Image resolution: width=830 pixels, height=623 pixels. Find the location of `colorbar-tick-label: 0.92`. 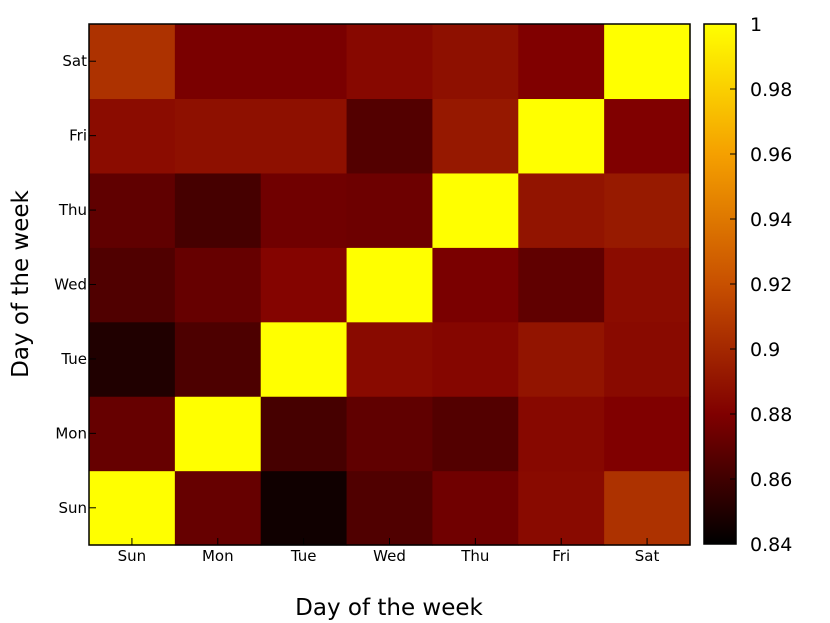

colorbar-tick-label: 0.92 is located at coordinates (771, 285).